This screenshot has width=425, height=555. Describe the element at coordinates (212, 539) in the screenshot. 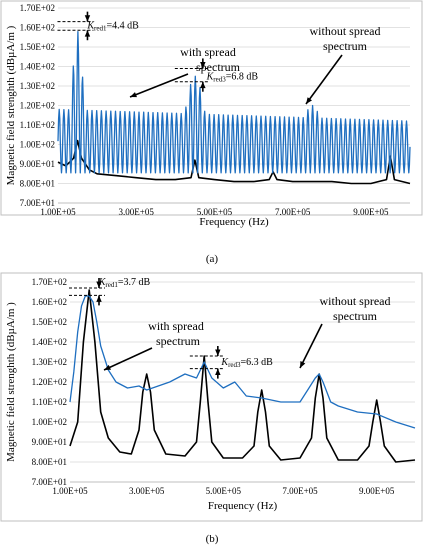

I see `panel-label: (b)` at that location.